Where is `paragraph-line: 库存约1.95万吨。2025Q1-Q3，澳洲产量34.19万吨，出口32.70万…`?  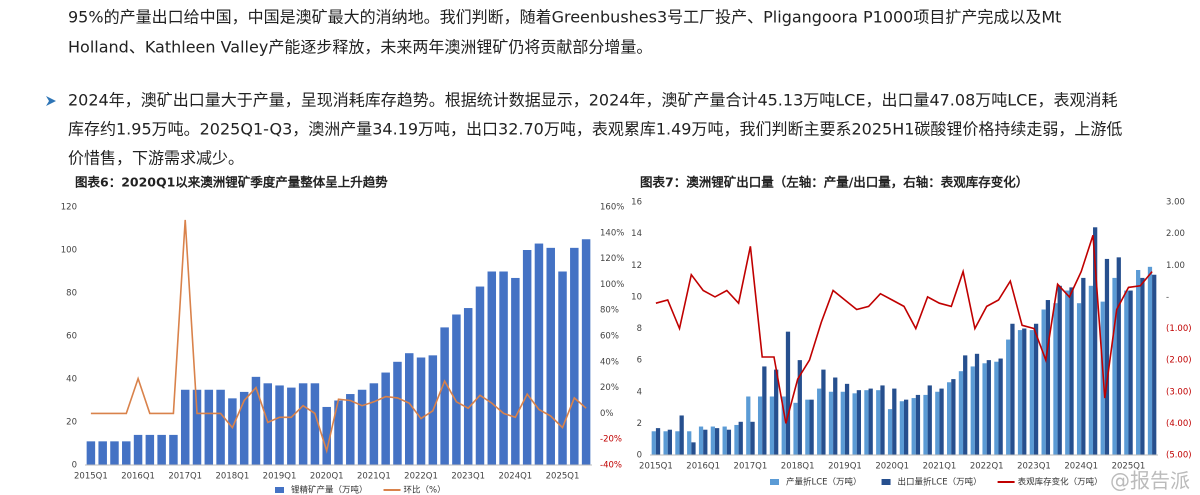 paragraph-line: 库存约1.95万吨。2025Q1-Q3，澳洲产量34.19万吨，出口32.70万… is located at coordinates (595, 129).